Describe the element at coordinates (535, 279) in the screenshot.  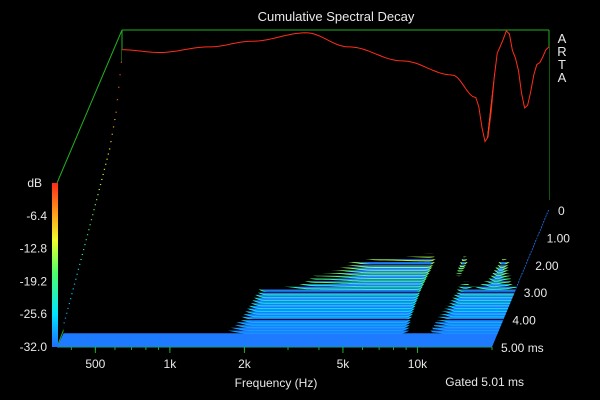
I see `time-axis: 0 1.00 2.00 3.00 4.00 5.00 ms` at that location.